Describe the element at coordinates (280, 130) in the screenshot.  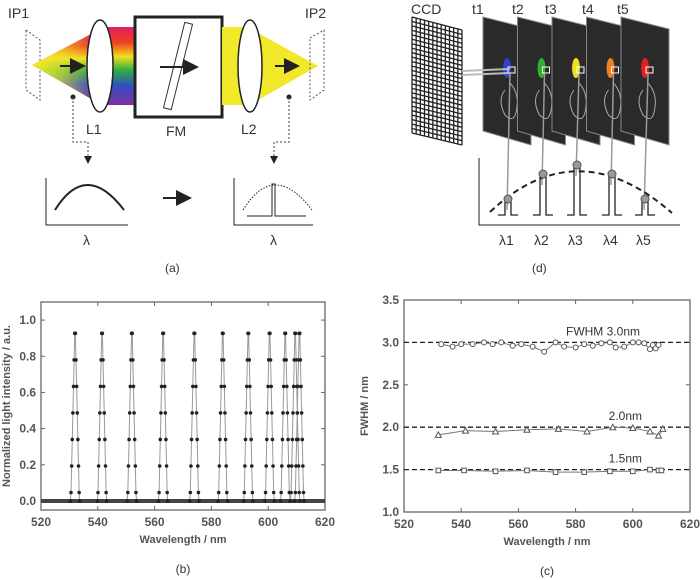
I see `dashed-arrow-icon` at that location.